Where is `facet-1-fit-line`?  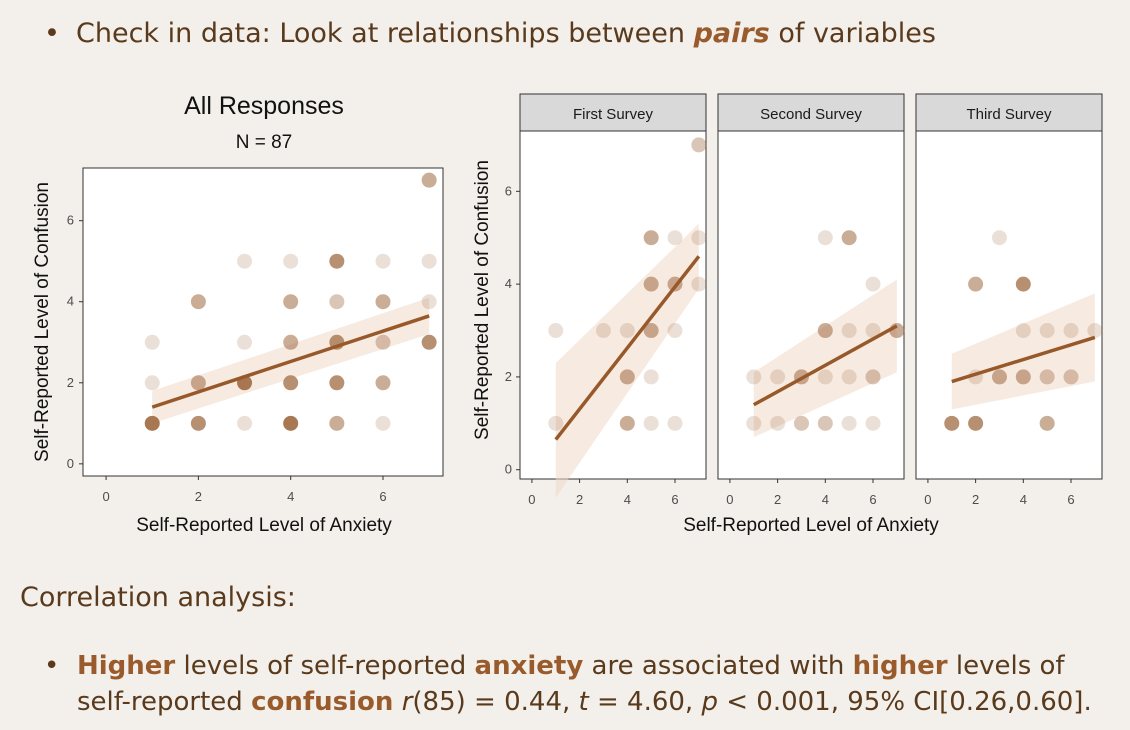 facet-1-fit-line is located at coordinates (627, 348).